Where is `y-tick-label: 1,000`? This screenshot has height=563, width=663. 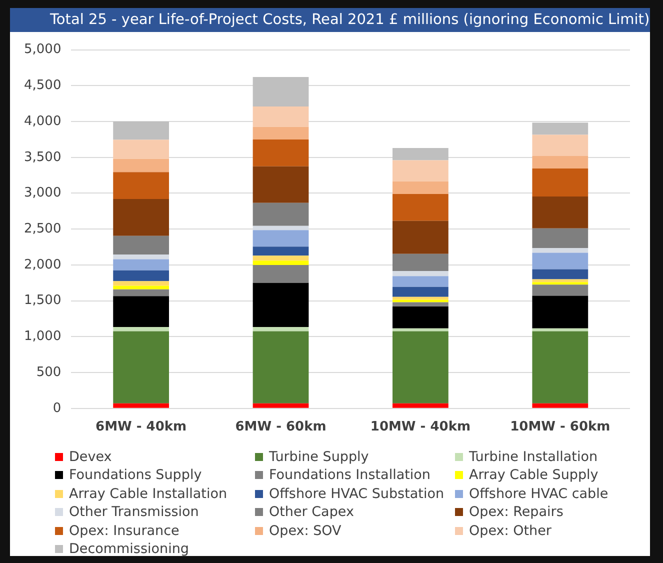
y-tick-label: 1,000 is located at coordinates (43, 336).